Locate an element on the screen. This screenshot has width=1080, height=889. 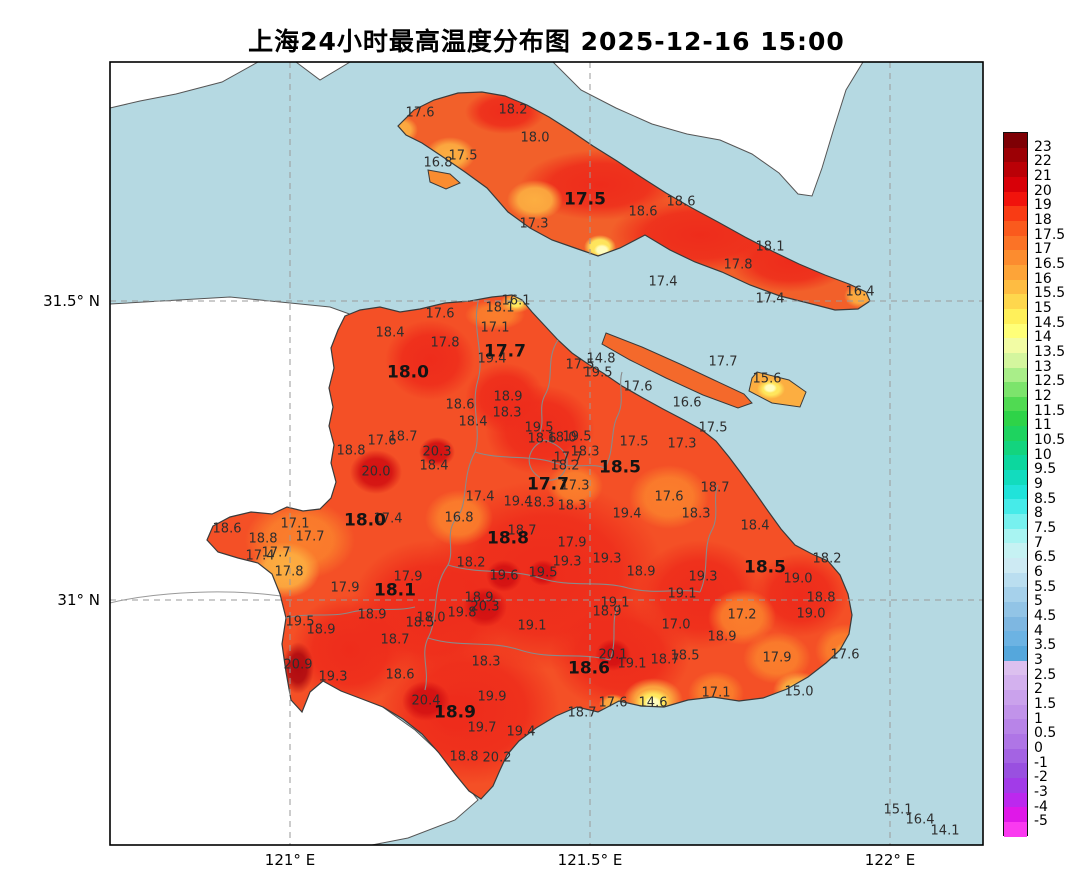
station-temp-label: 17.1 is located at coordinates (716, 693).